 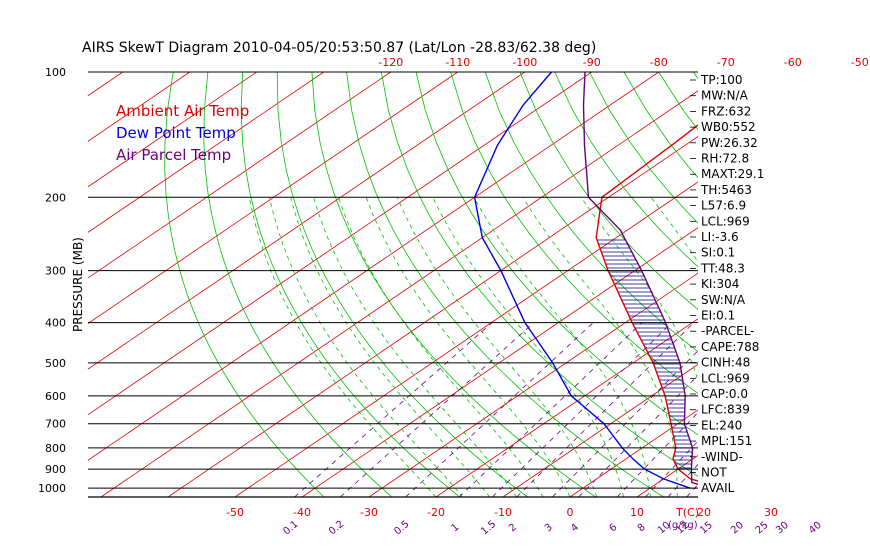 What do you see at coordinates (642, 528) in the screenshot?
I see `mixing-ratio-label: 8` at bounding box center [642, 528].